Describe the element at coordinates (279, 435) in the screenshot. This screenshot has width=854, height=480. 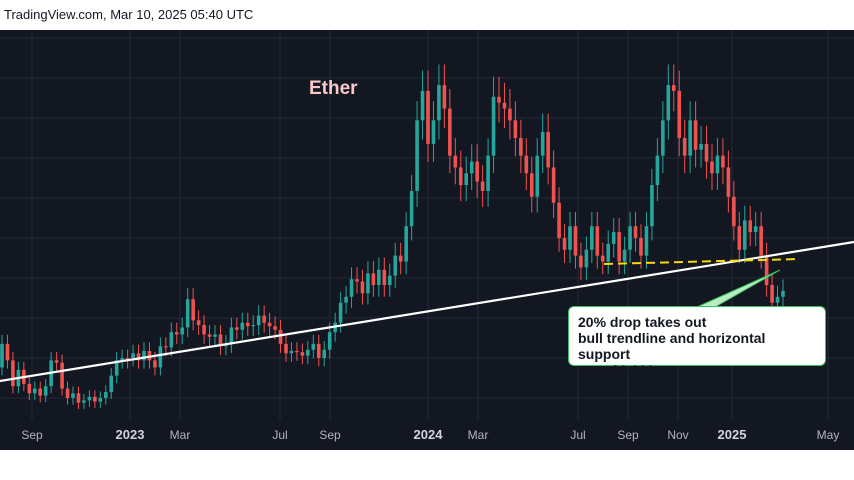
I see `x-tick-label: Jul` at that location.